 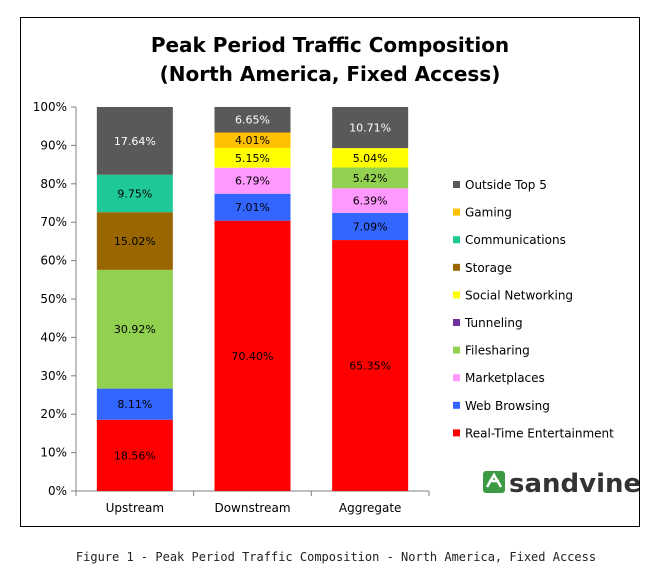 I want to click on data-label: 30.92%, so click(x=135, y=329).